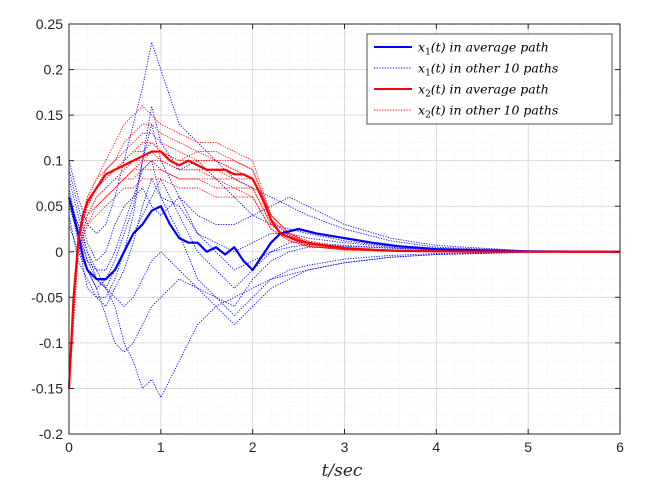 Image resolution: width=653 pixels, height=501 pixels. I want to click on x-tick-label: 5, so click(528, 447).